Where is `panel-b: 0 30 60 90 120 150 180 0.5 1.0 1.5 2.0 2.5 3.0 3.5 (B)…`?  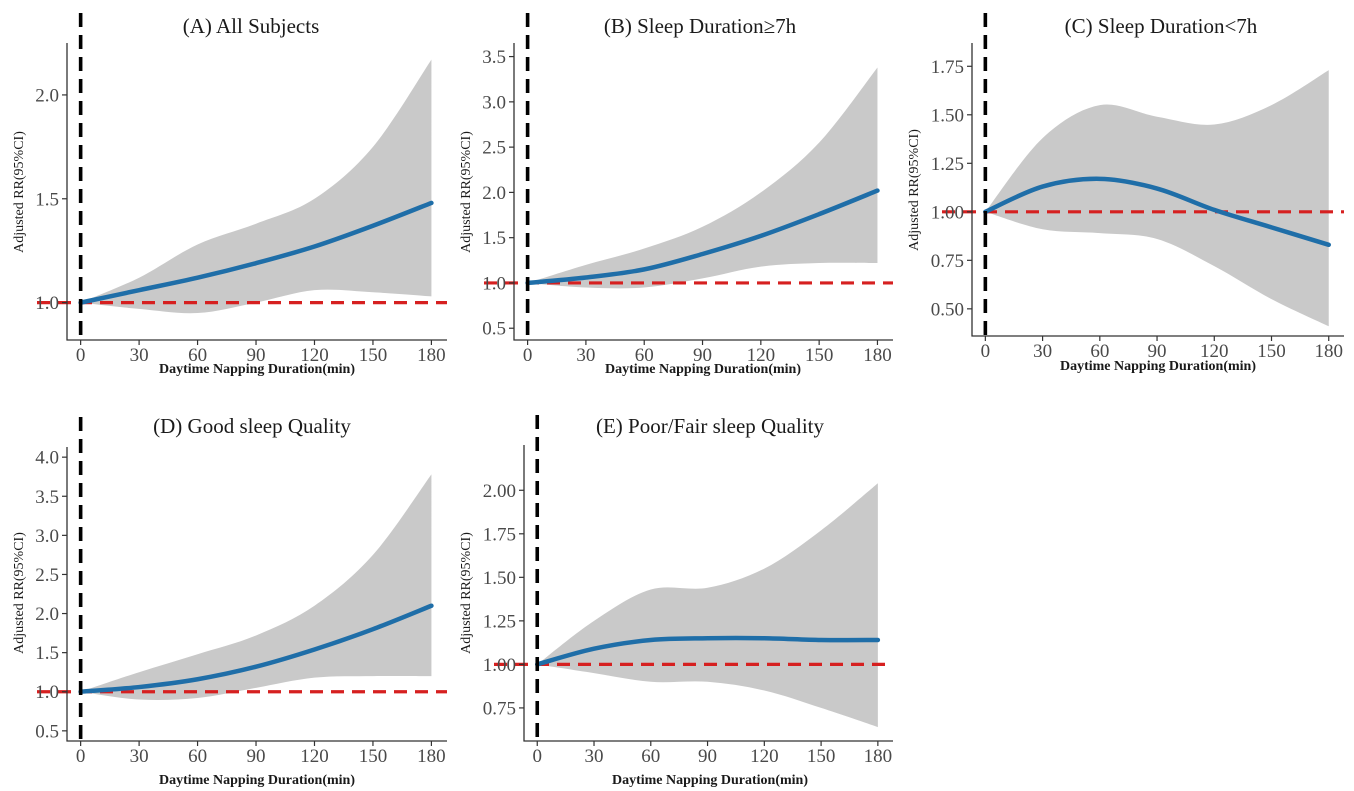
panel-b: 0 30 60 90 120 150 180 0.5 1.0 1.5 2.0 2.5 3.0 3.5 (B)… is located at coordinates (676, 195).